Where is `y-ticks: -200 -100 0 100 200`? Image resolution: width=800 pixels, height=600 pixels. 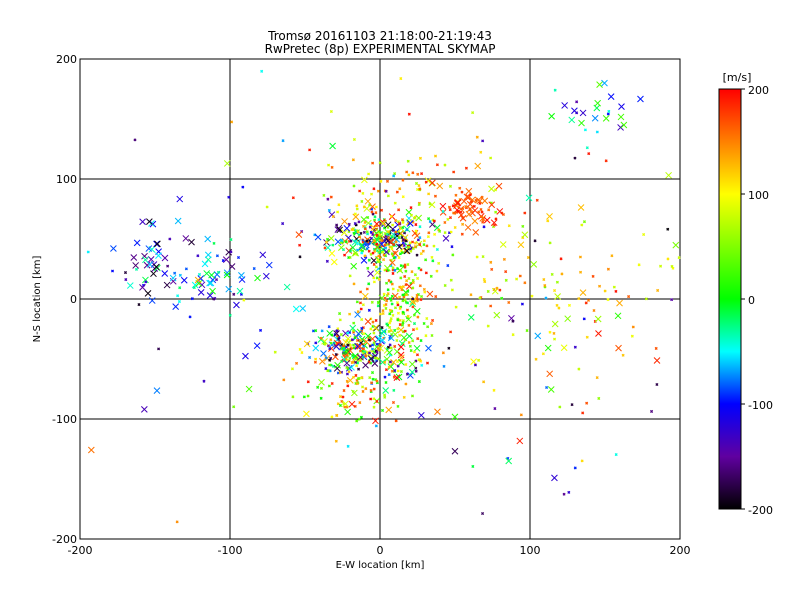 y-ticks: -200 -100 0 100 200 is located at coordinates (64, 299).